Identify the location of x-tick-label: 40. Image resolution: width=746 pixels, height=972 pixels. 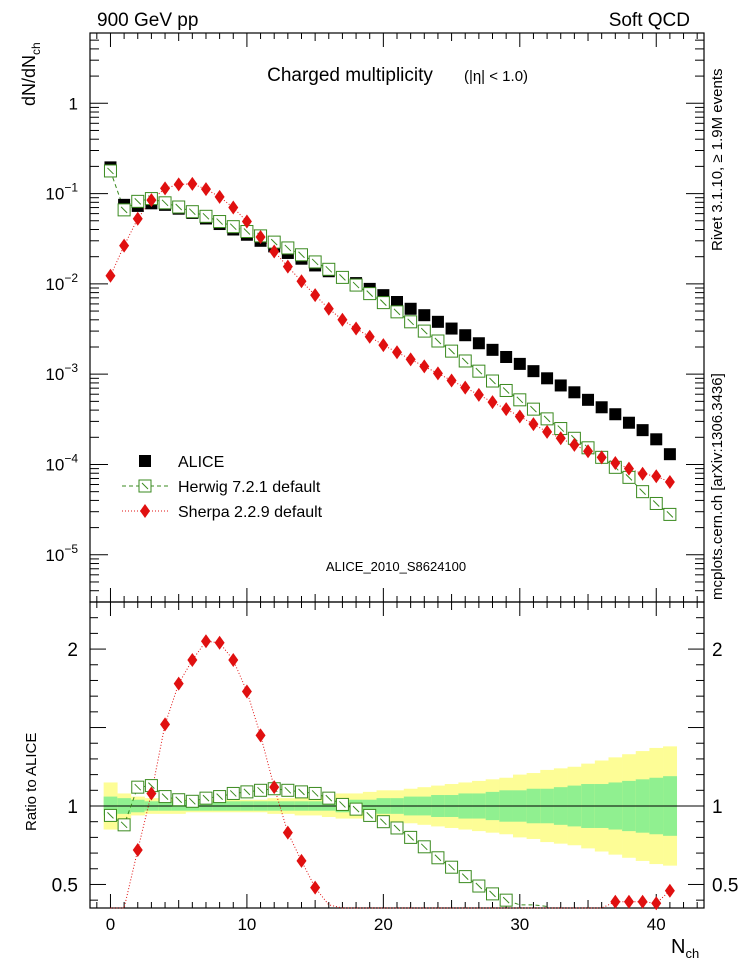
(656, 924).